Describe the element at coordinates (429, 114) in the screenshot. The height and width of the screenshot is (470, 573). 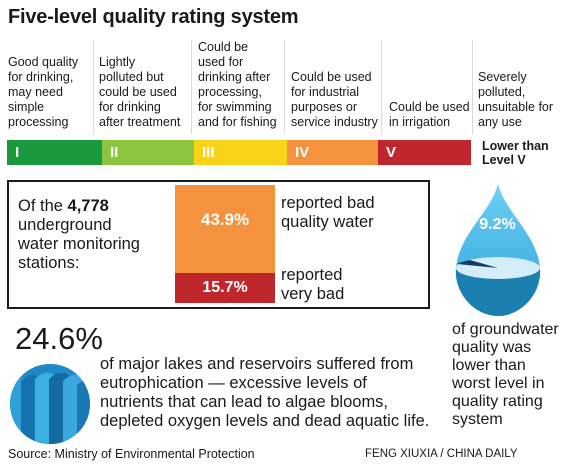
I see `level-5-description: Could be used in irrigation` at that location.